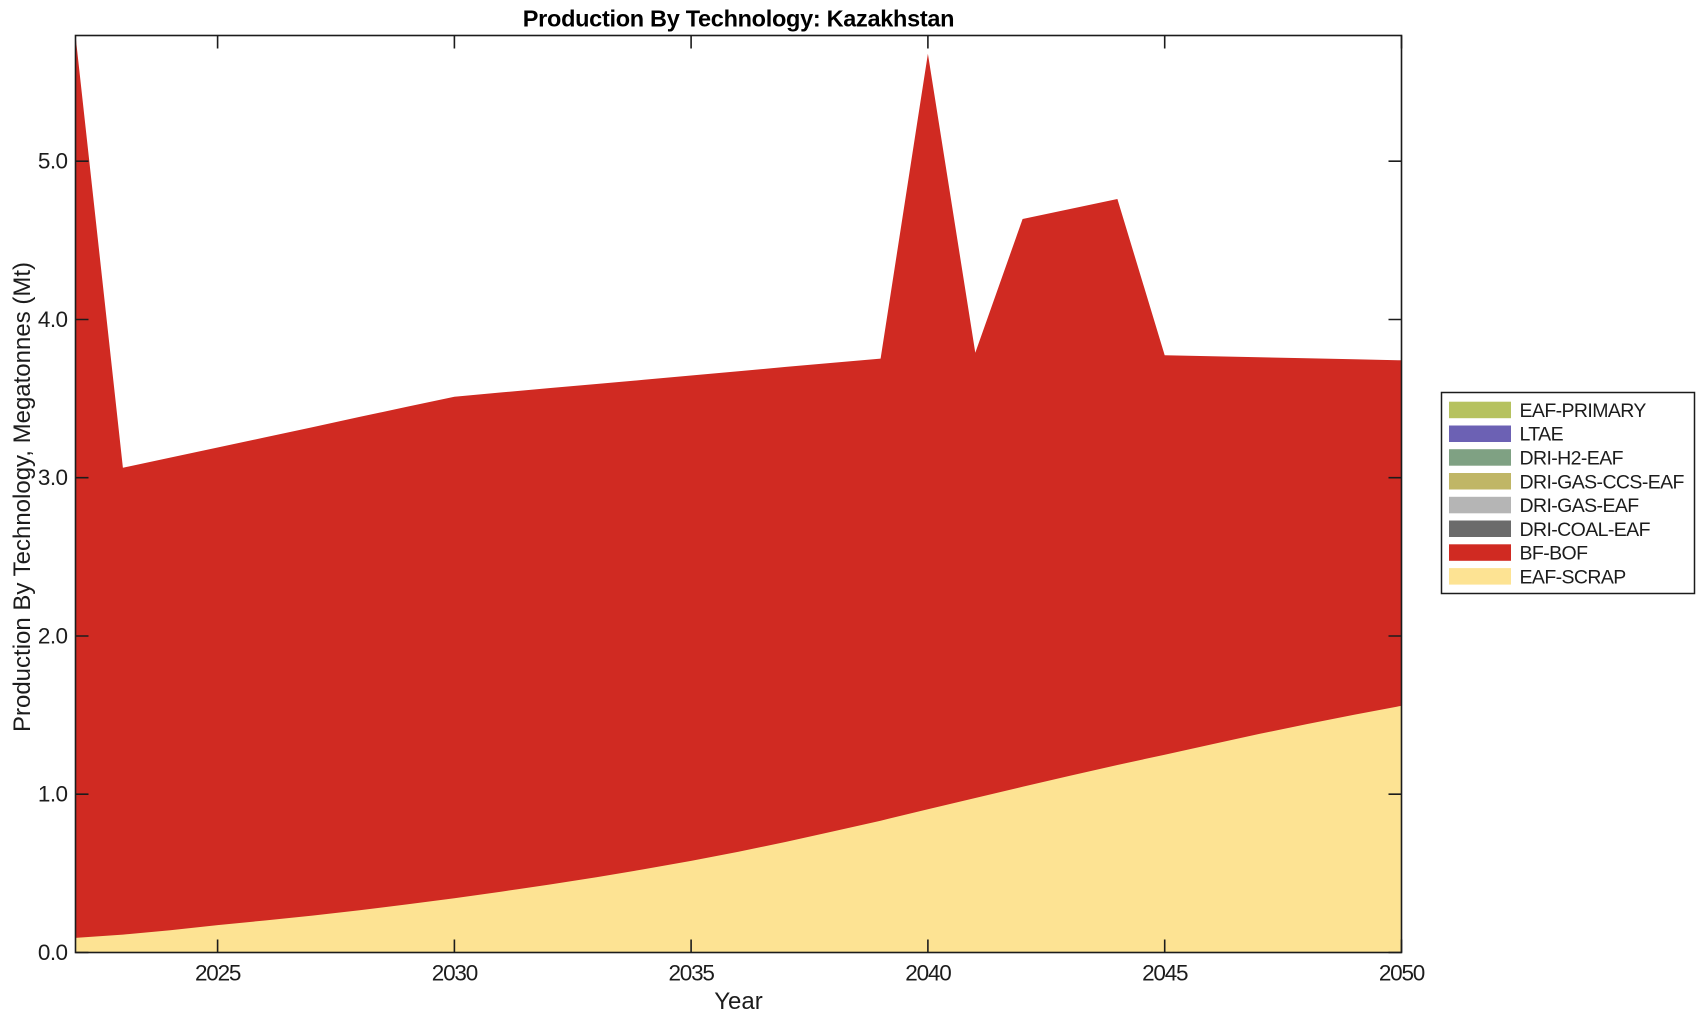 The width and height of the screenshot is (1703, 1020). Describe the element at coordinates (1572, 459) in the screenshot. I see `svg-text: DRI-H2-EAF` at that location.